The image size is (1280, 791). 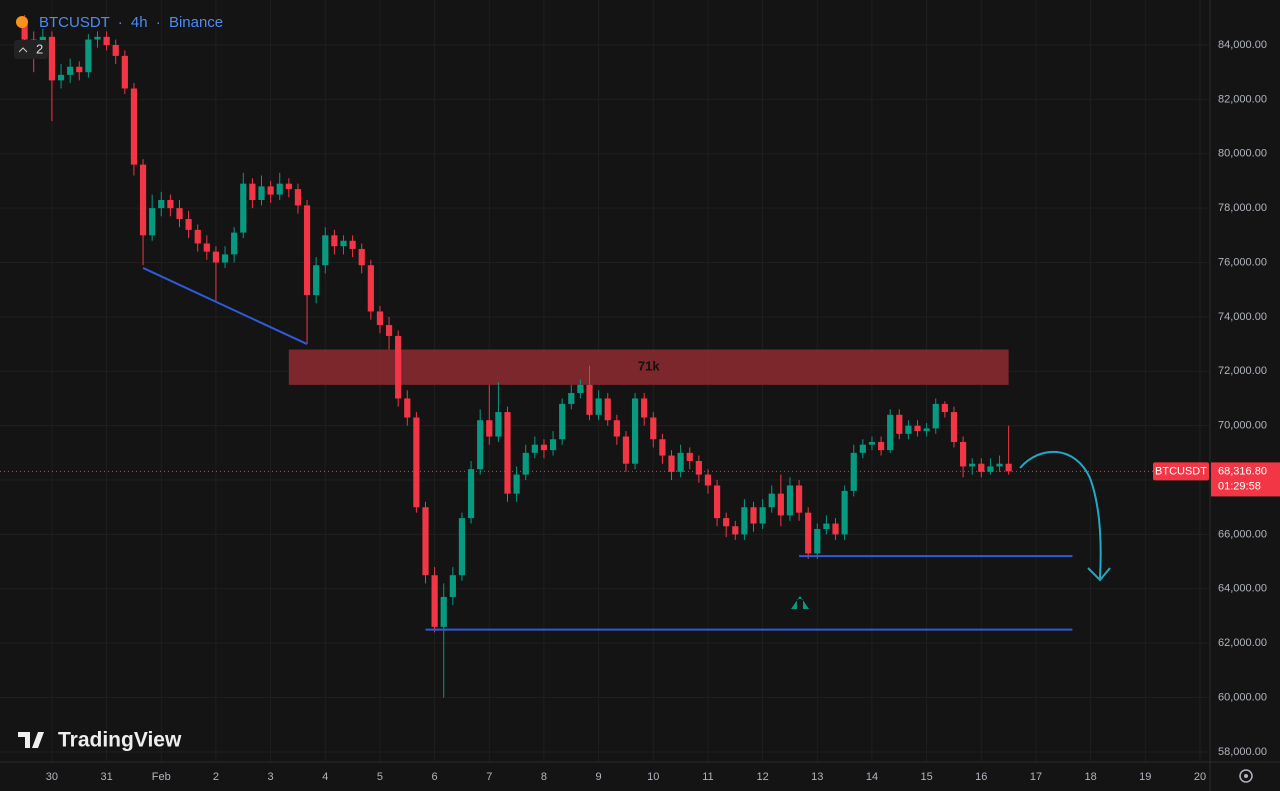 What do you see at coordinates (1242, 471) in the screenshot?
I see `last-price-label: 68,316.80` at bounding box center [1242, 471].